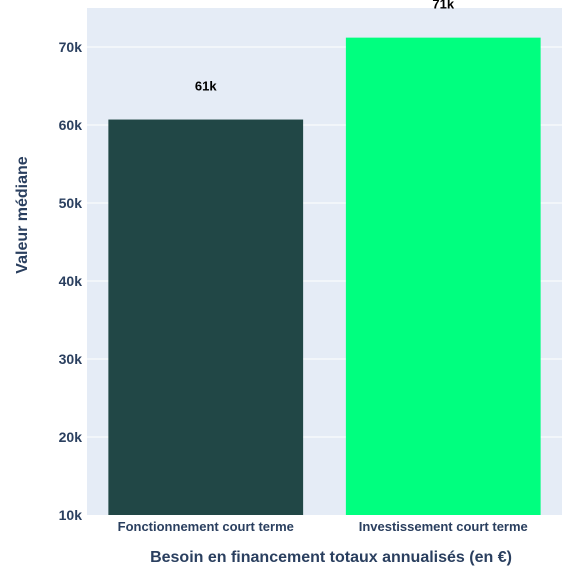  Describe the element at coordinates (206, 86) in the screenshot. I see `bar-data-label: 61k` at that location.